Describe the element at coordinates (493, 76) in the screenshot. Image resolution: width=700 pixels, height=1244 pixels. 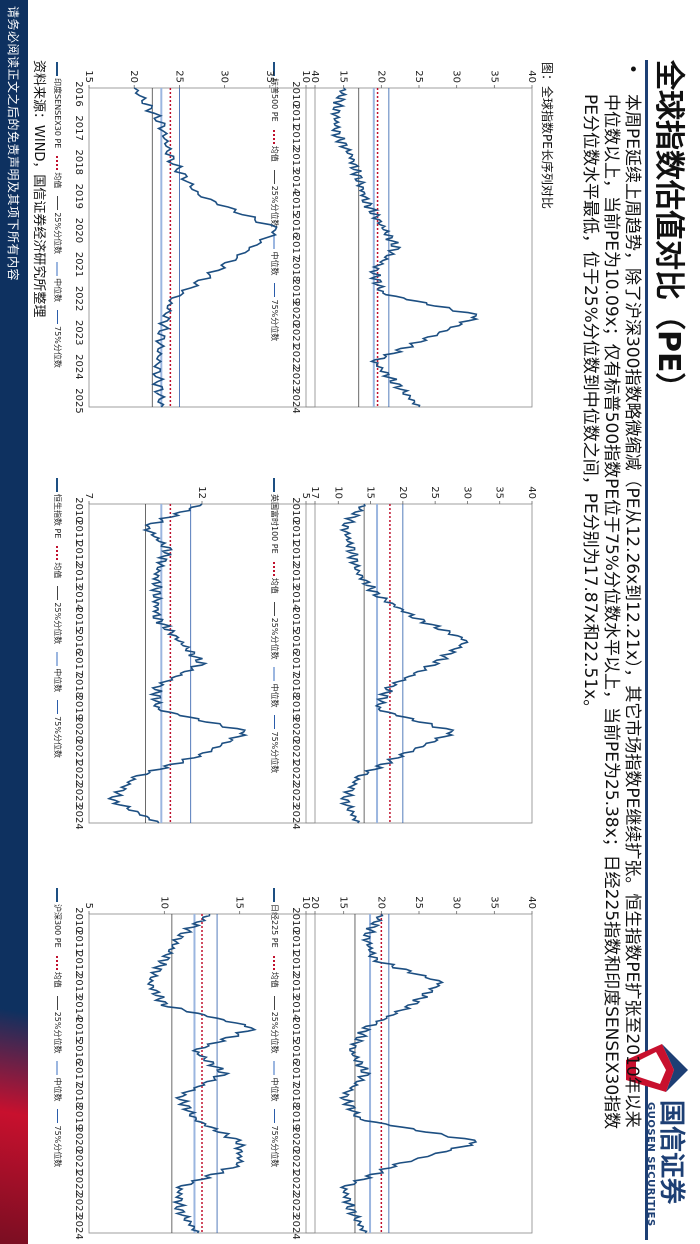
I see `y-tick-label: 35` at that location.